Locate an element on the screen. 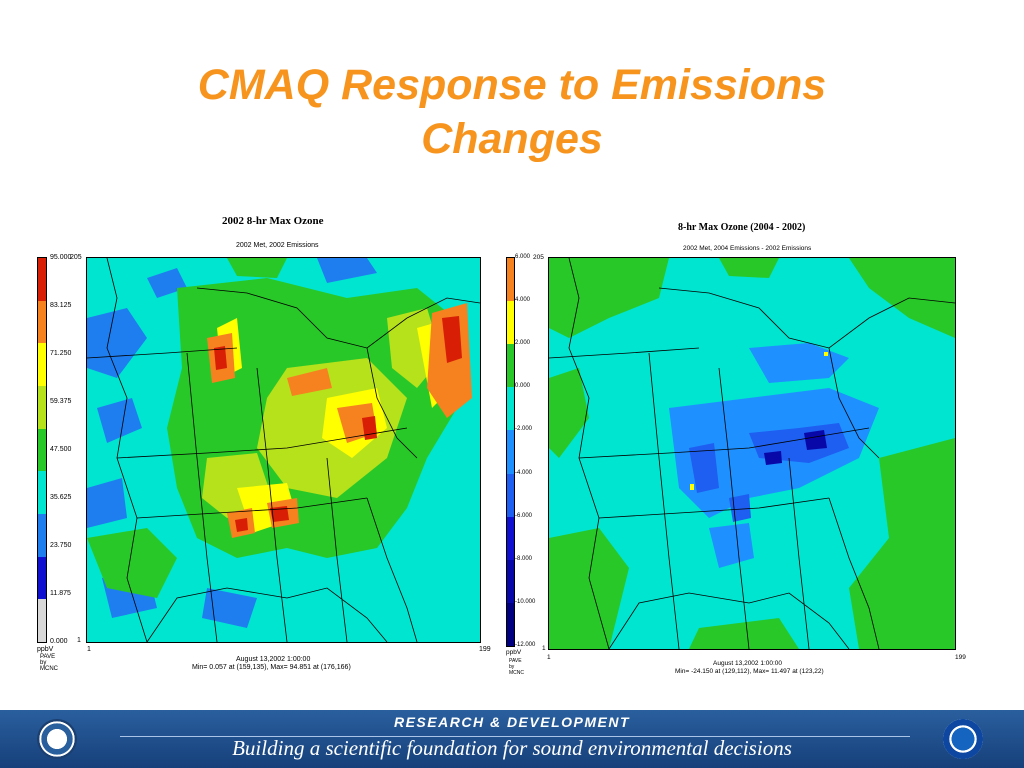 The height and width of the screenshot is (768, 1024). right-colorbar-tick: 0.000 is located at coordinates (523, 386).